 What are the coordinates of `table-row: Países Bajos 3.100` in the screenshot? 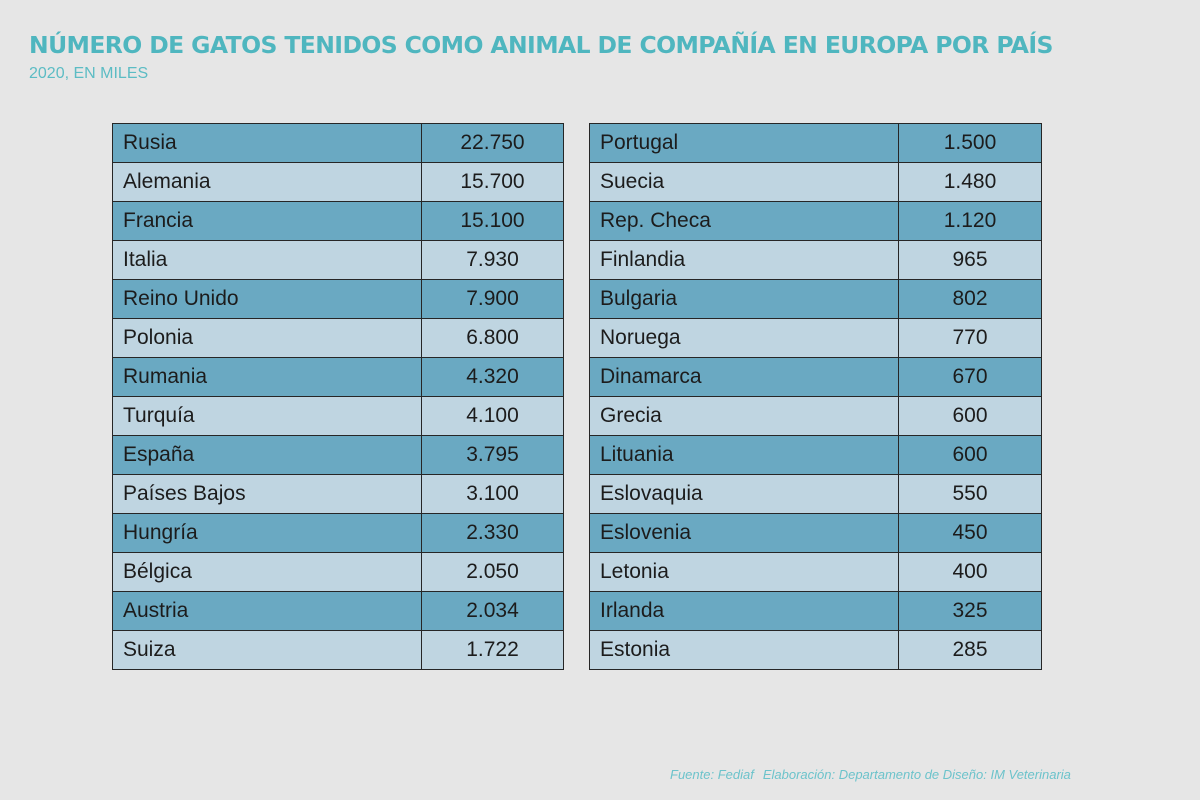 It's located at (338, 494).